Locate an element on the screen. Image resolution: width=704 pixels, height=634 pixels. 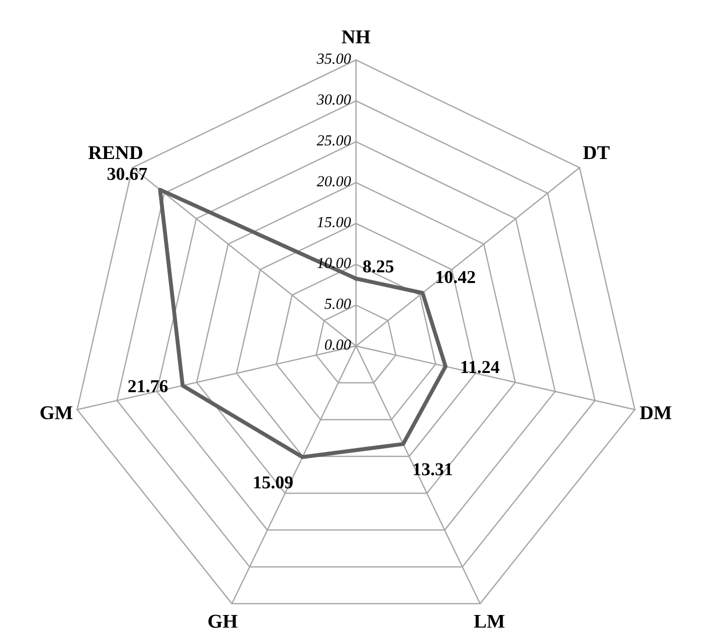
spoke-label: NH is located at coordinates (356, 37).